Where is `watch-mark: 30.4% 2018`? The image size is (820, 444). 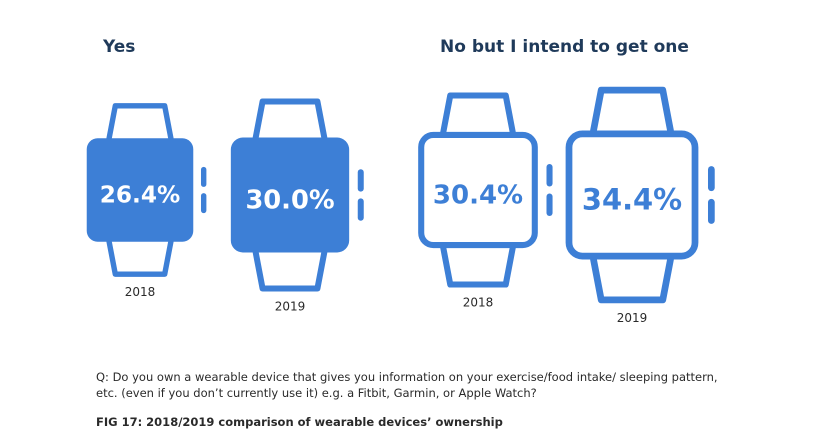 watch-mark: 30.4% 2018 is located at coordinates (485, 201).